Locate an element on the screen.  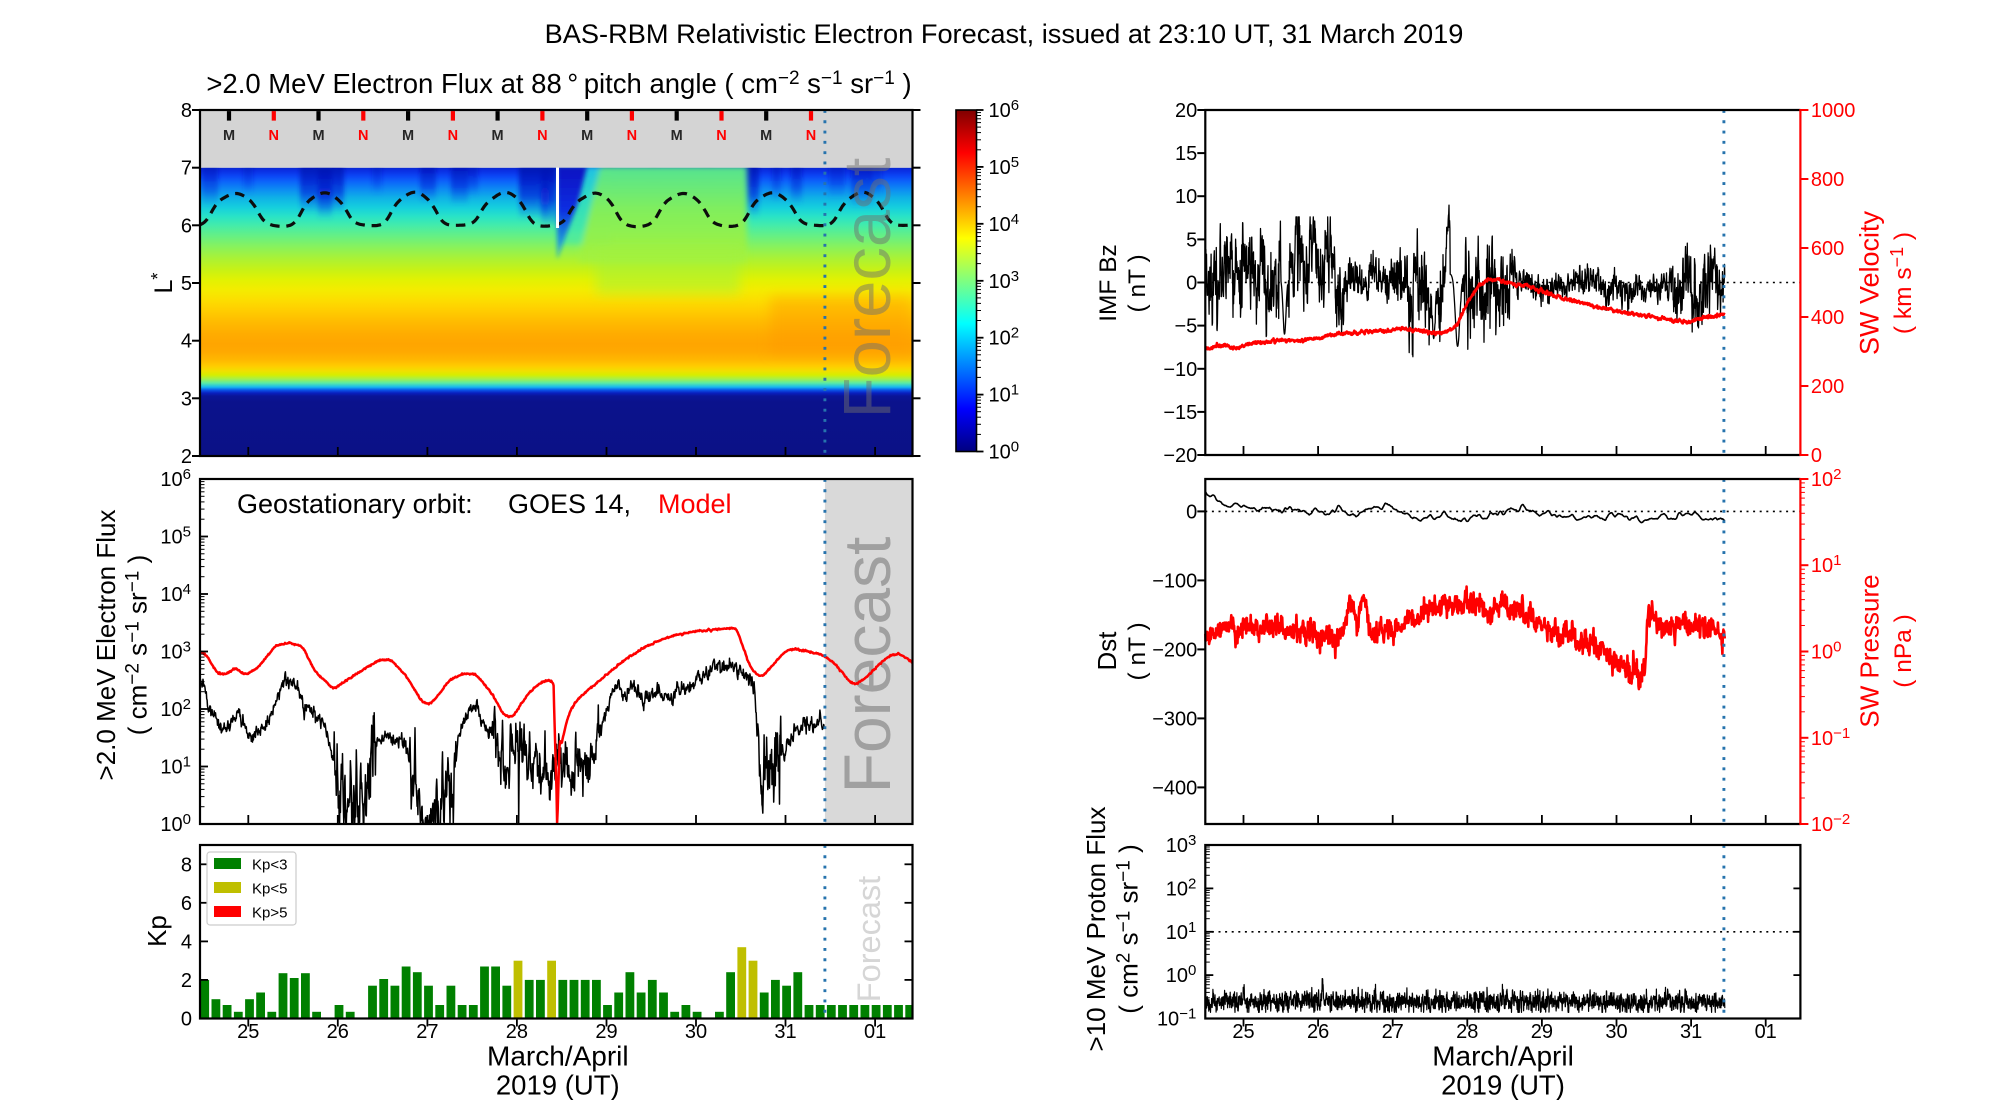
svg-text: −10 is located at coordinates (1180, 370).